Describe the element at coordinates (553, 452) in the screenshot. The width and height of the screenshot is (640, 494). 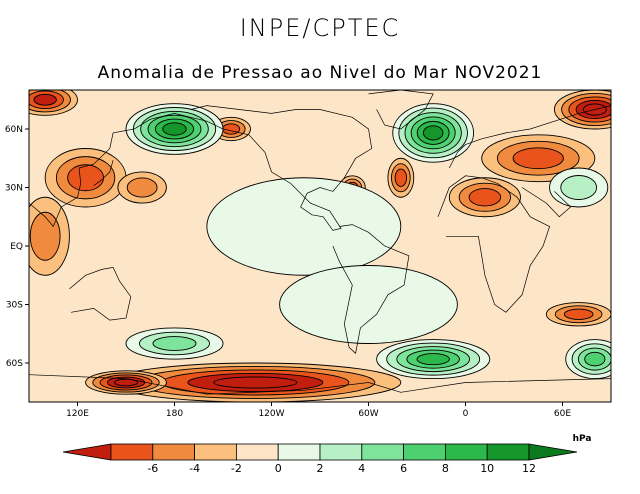
I see `colorbar-high-extend` at that location.